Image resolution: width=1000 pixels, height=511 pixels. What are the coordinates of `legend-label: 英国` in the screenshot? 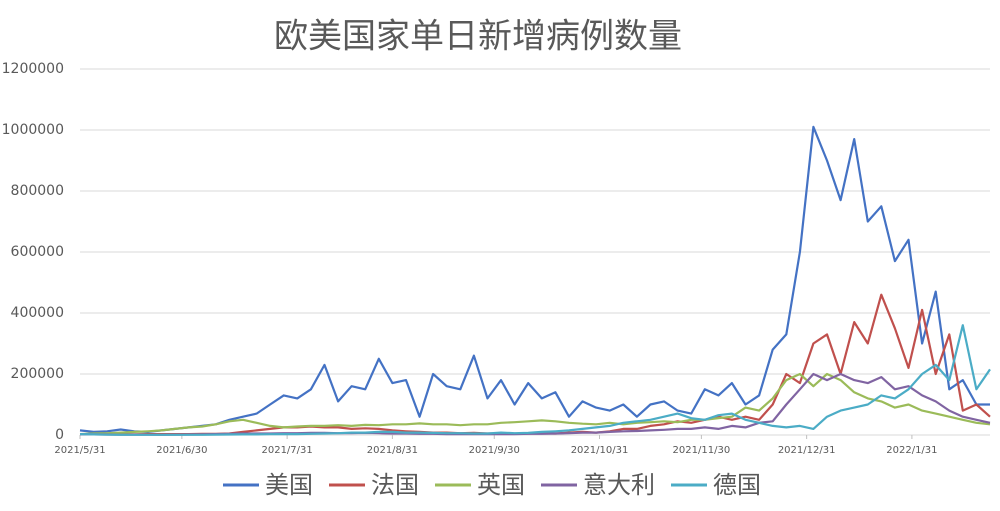 It's located at (501, 485).